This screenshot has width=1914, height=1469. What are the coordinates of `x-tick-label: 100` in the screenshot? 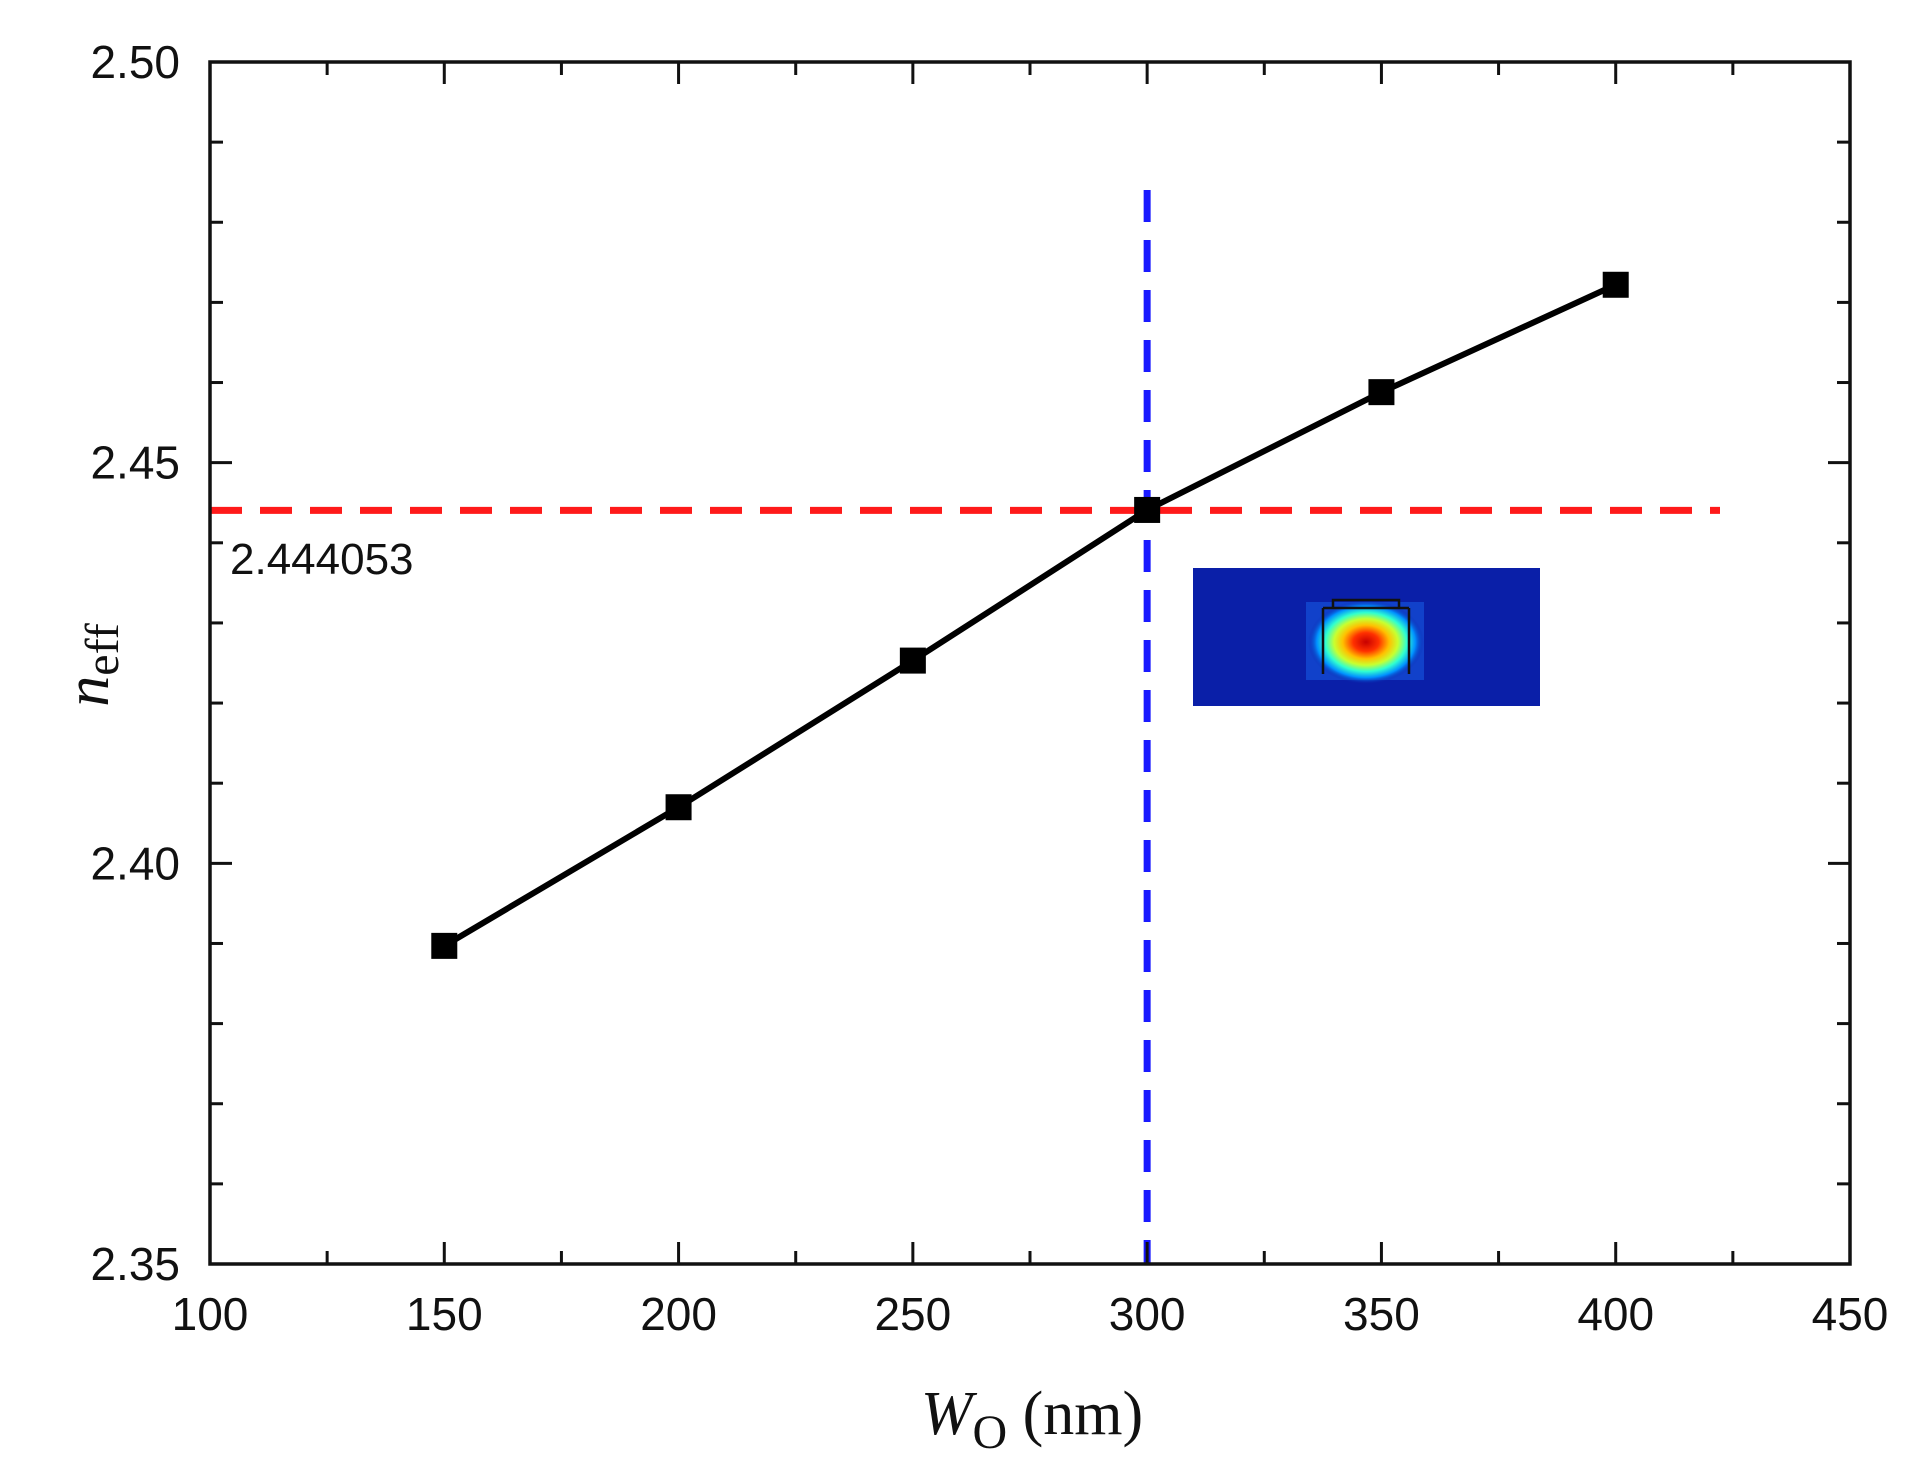 It's located at (210, 1314).